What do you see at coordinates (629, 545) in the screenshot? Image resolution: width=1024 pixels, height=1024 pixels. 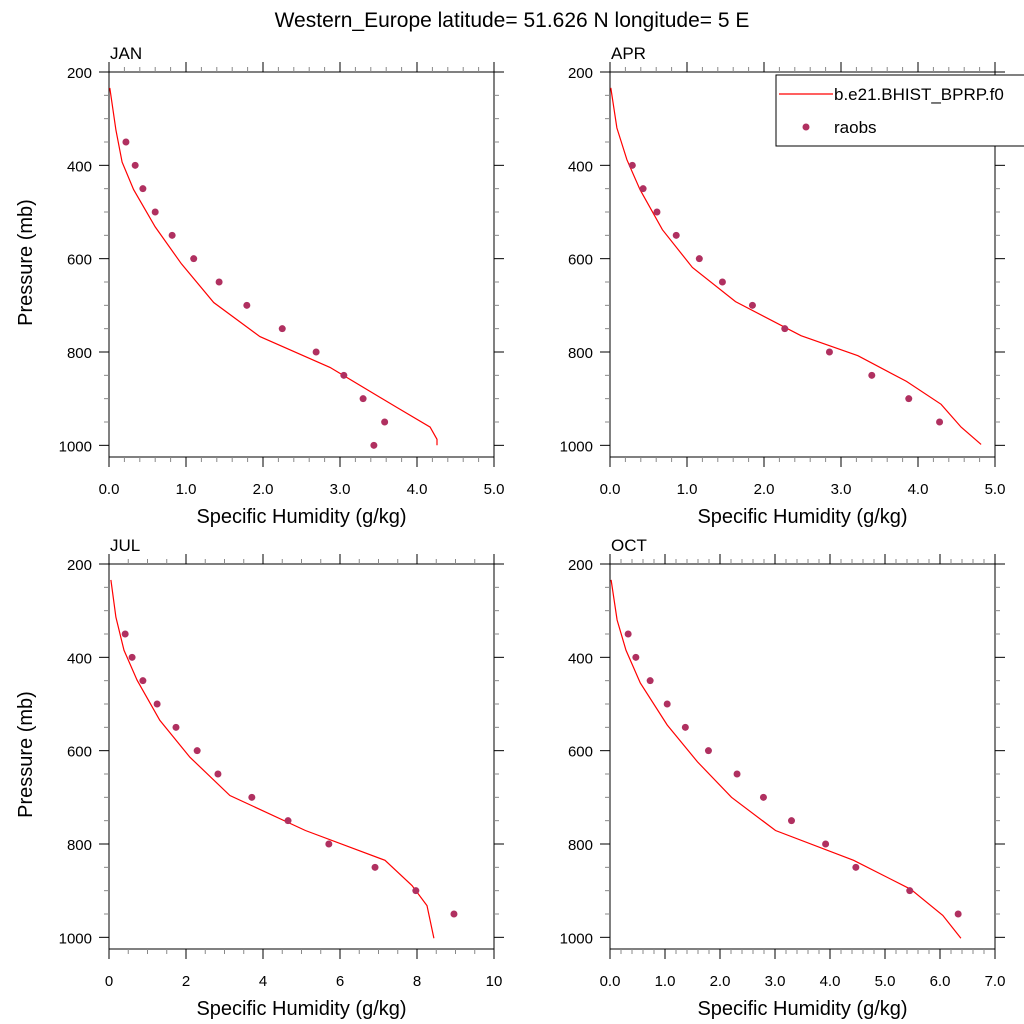 I see `panel-label: OCT` at bounding box center [629, 545].